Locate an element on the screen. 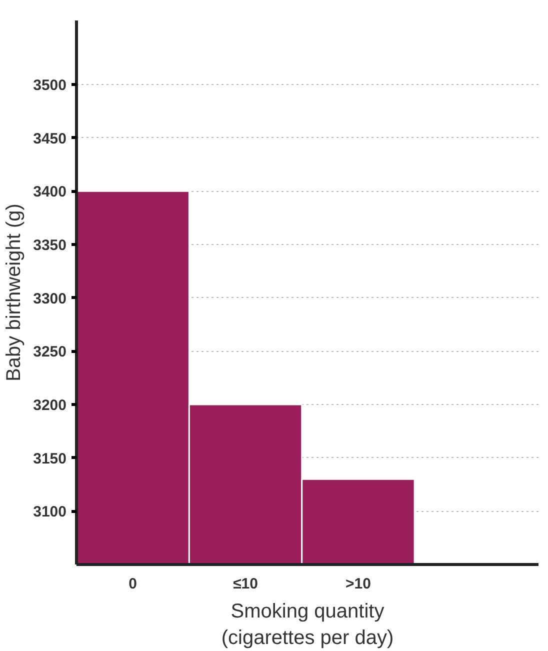 This screenshot has width=548, height=651. y-tick-label: 3500 is located at coordinates (50, 85).